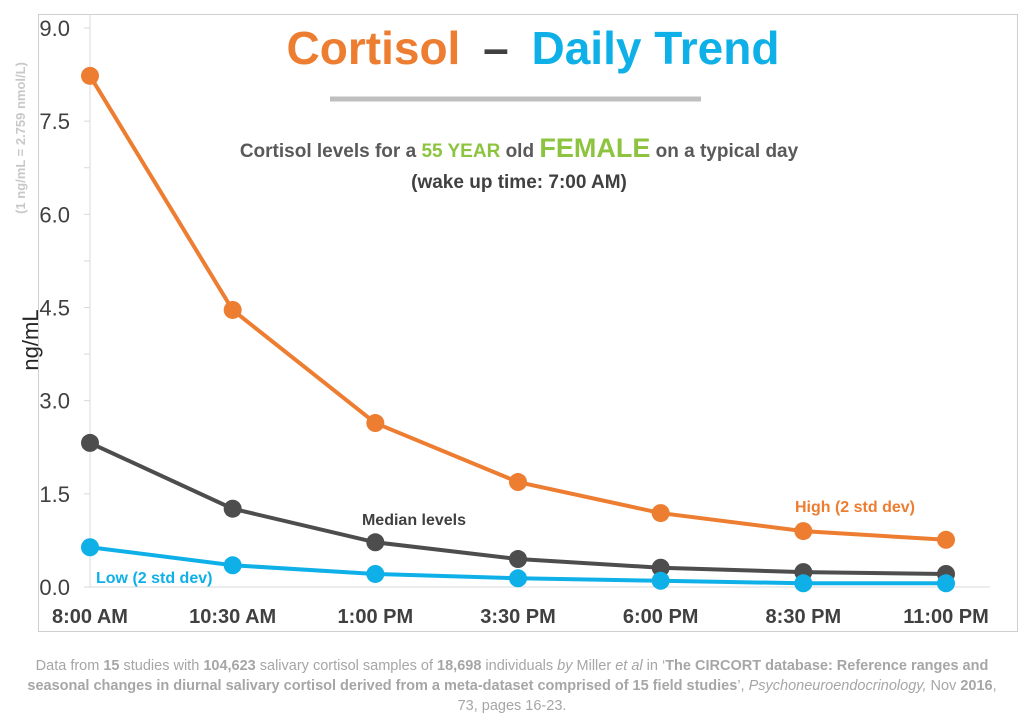  What do you see at coordinates (727, 151) in the screenshot?
I see `subtitle-suffix: on a typical day` at bounding box center [727, 151].